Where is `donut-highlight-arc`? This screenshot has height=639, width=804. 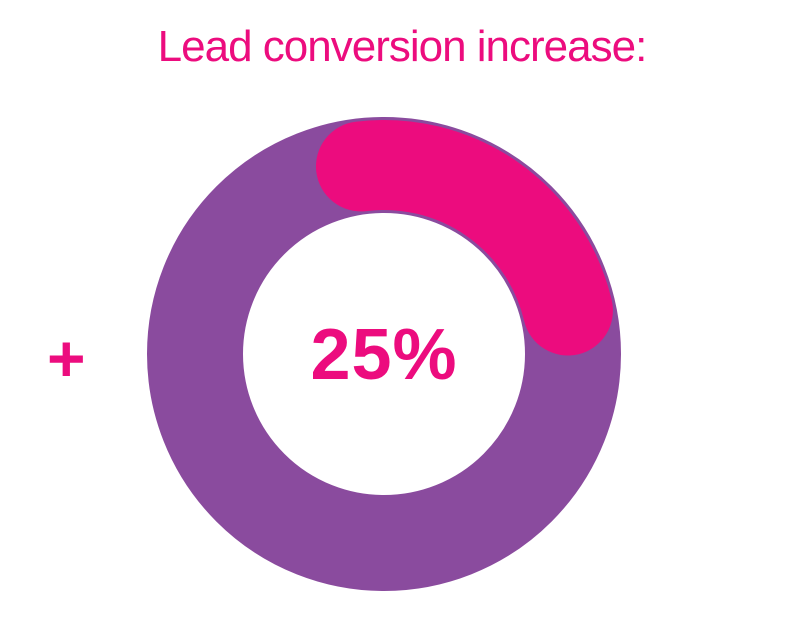 donut-highlight-arc is located at coordinates (464, 238).